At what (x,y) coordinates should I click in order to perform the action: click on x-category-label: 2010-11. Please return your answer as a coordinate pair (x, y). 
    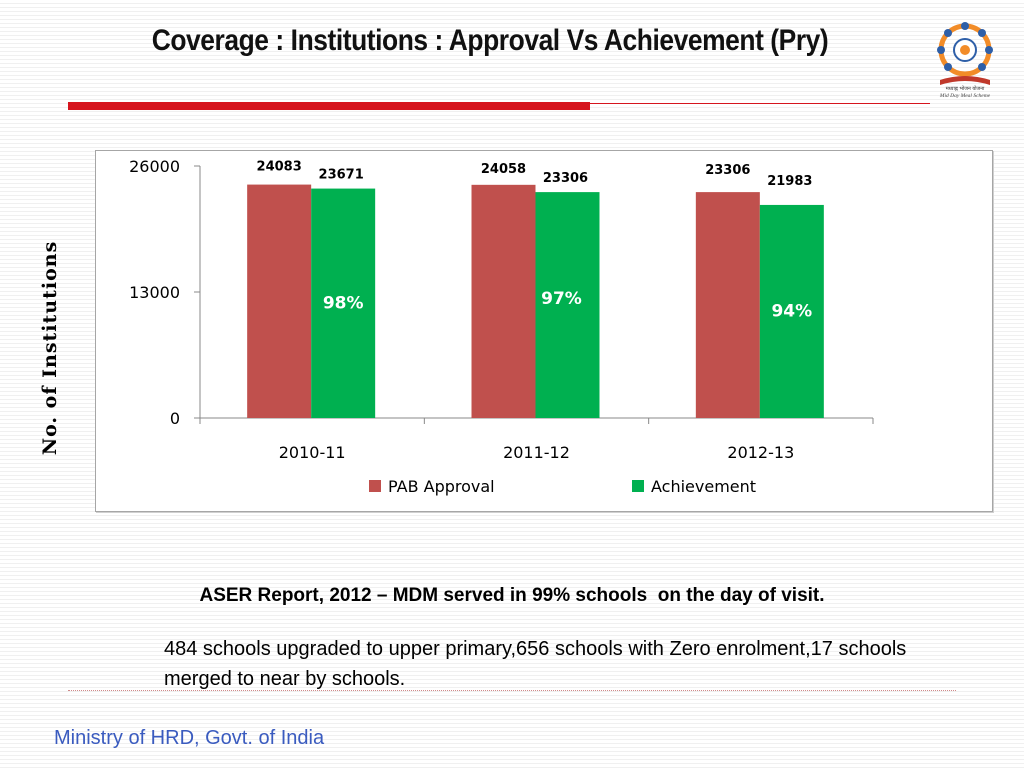
    Looking at the image, I should click on (312, 452).